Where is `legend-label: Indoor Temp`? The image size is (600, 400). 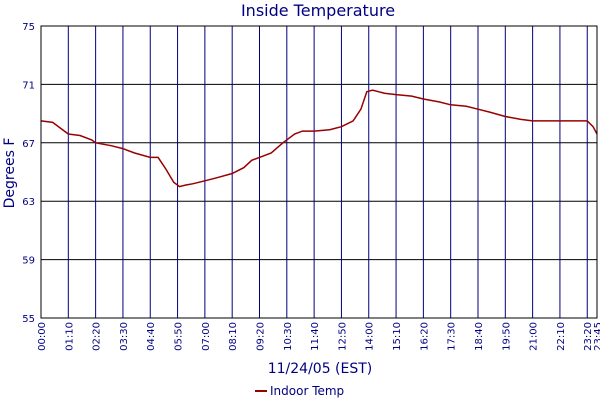
legend-label: Indoor Temp is located at coordinates (307, 391).